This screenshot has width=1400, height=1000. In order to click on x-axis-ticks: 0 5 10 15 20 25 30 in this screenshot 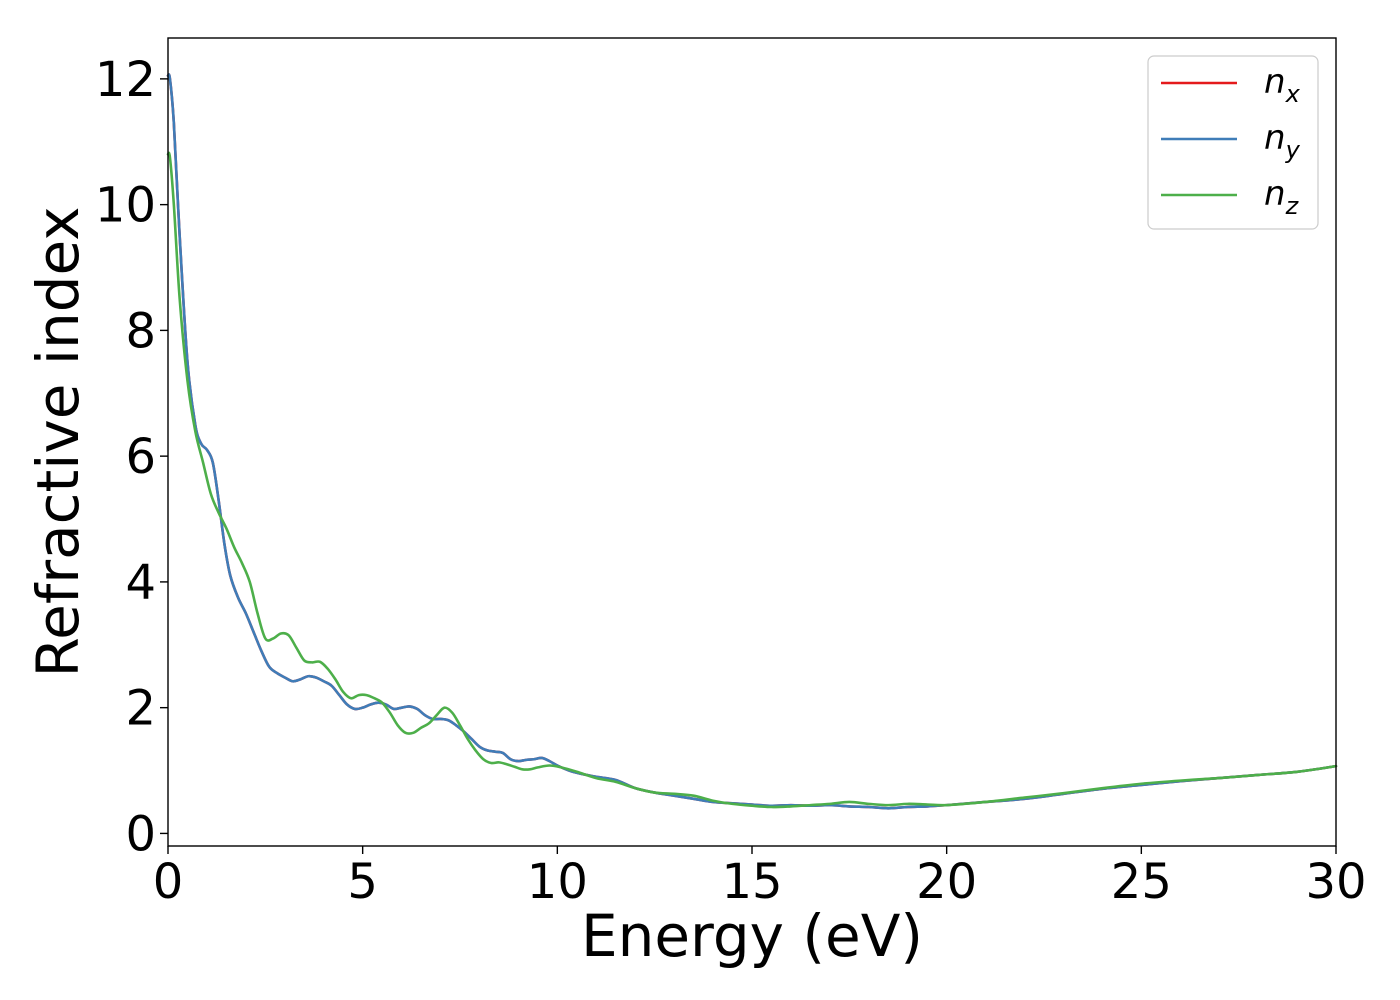, I will do `click(760, 878)`.